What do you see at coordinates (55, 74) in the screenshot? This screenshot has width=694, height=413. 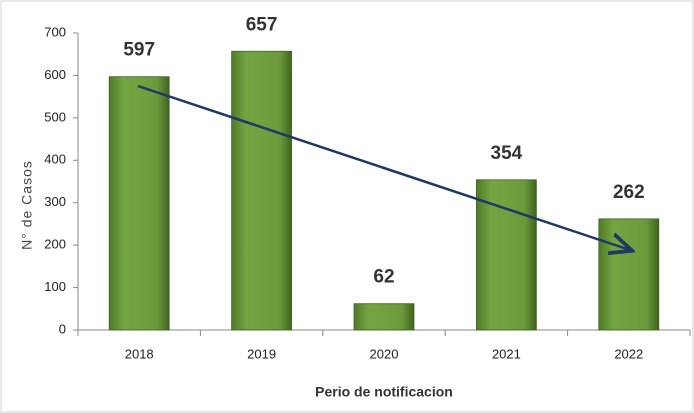 I see `y-tick-label: 600` at bounding box center [55, 74].